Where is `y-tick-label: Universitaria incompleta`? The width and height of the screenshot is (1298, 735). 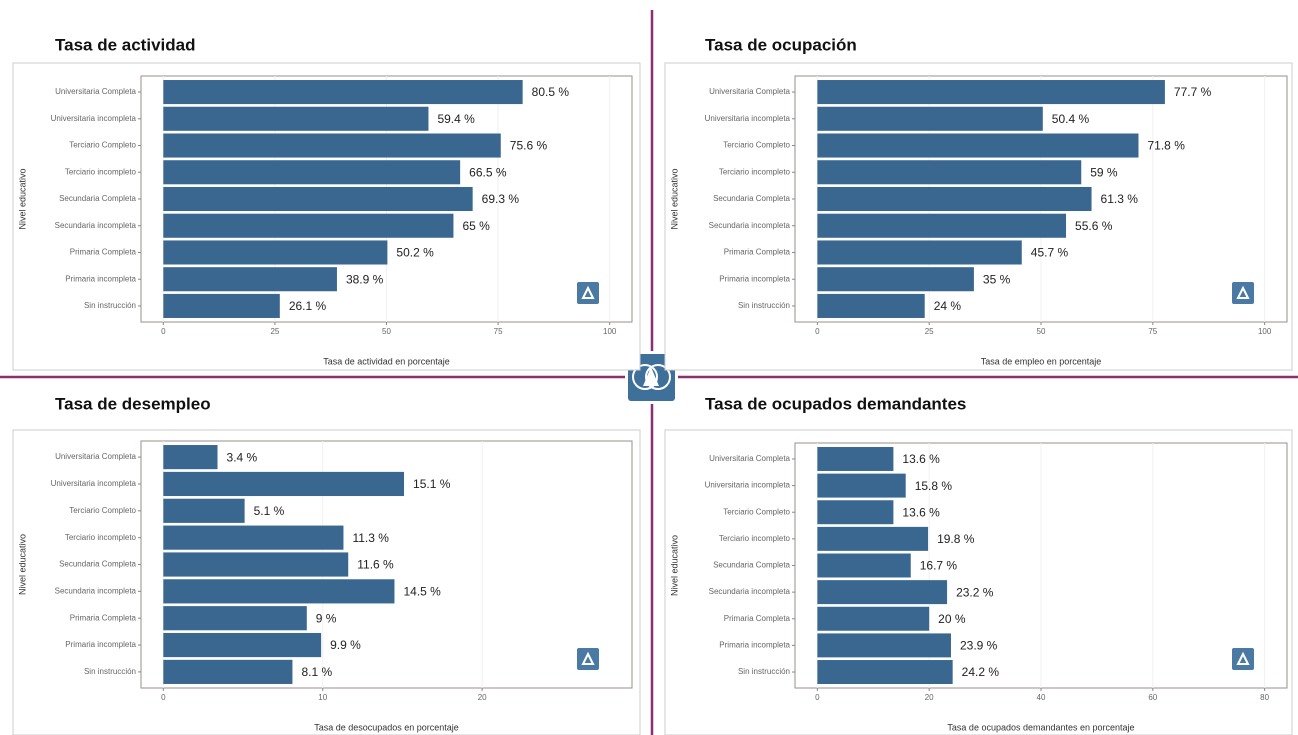
y-tick-label: Universitaria incompleta is located at coordinates (748, 485).